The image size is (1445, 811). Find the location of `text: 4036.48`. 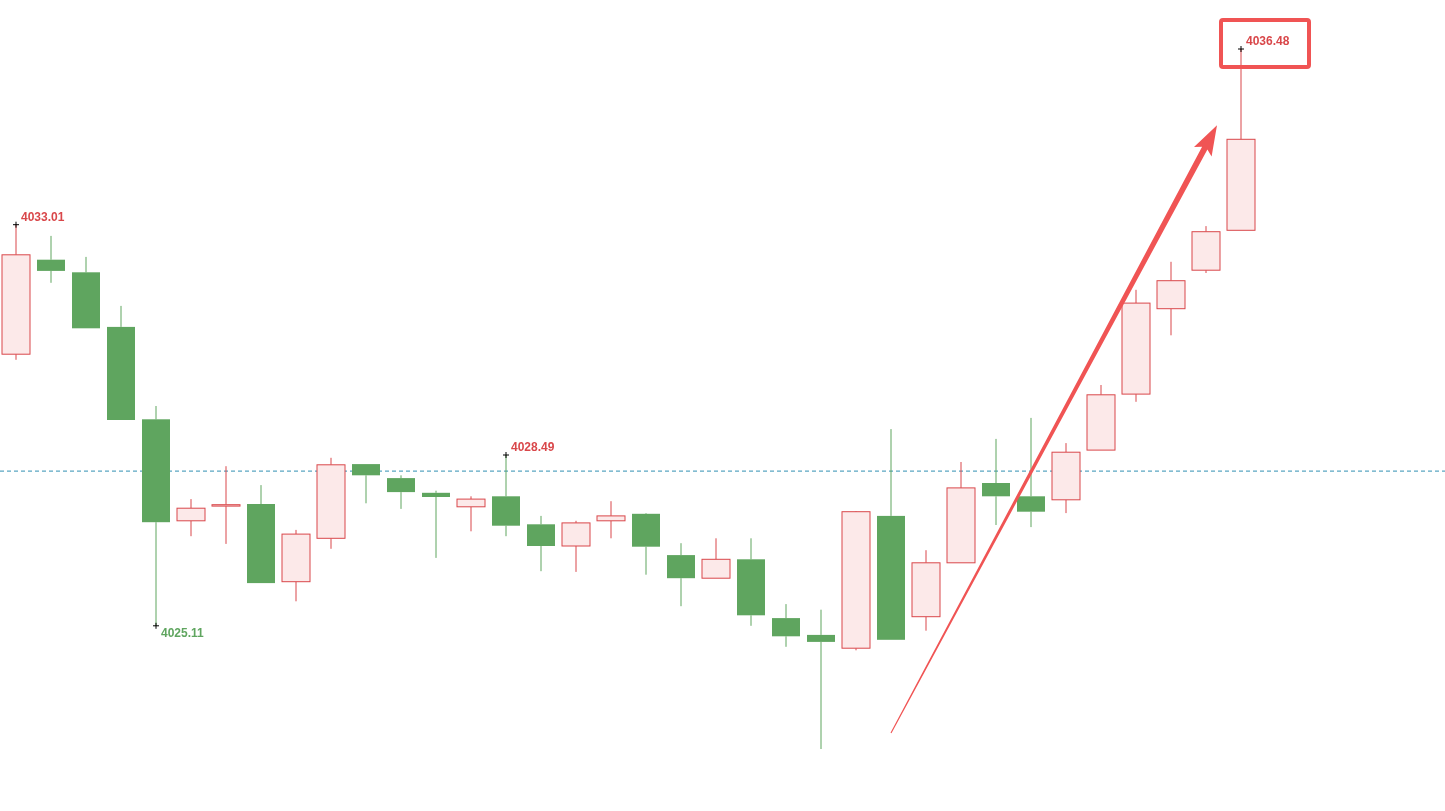

text: 4036.48 is located at coordinates (1268, 41).